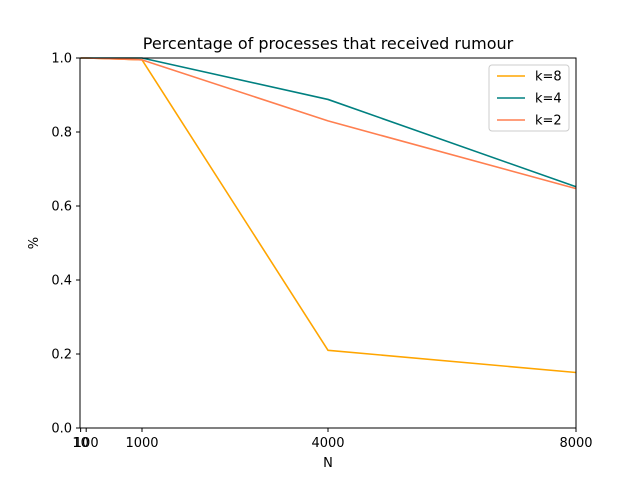  I want to click on legend-label: k=2, so click(548, 121).